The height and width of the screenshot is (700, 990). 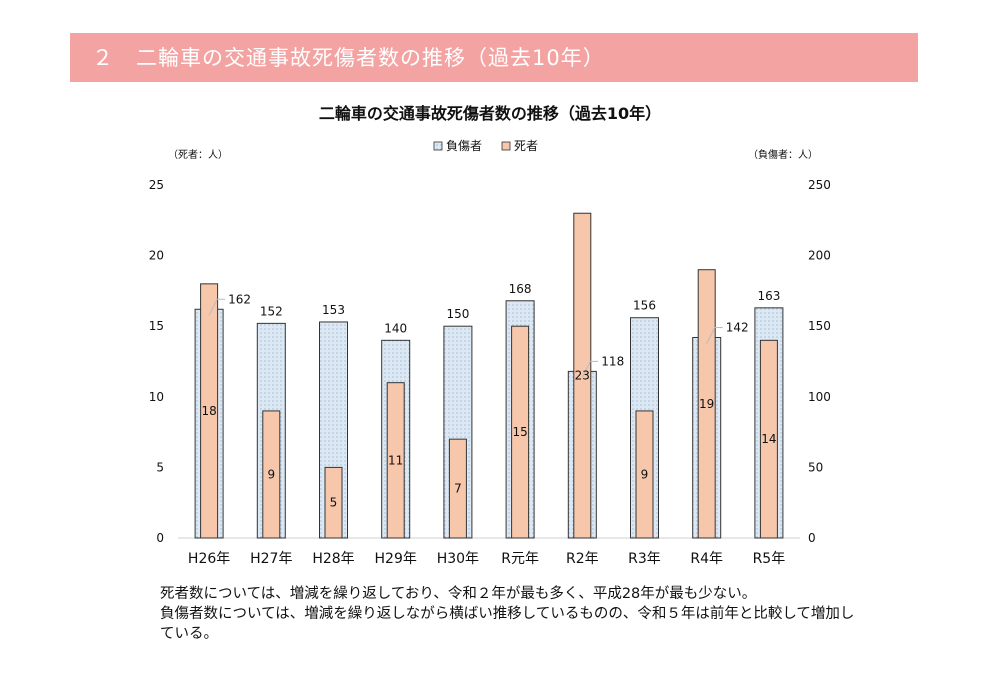 I want to click on section-heading: ２ 二輪車の交通事故死傷者数の推移（過去10年）, so click(x=348, y=58).